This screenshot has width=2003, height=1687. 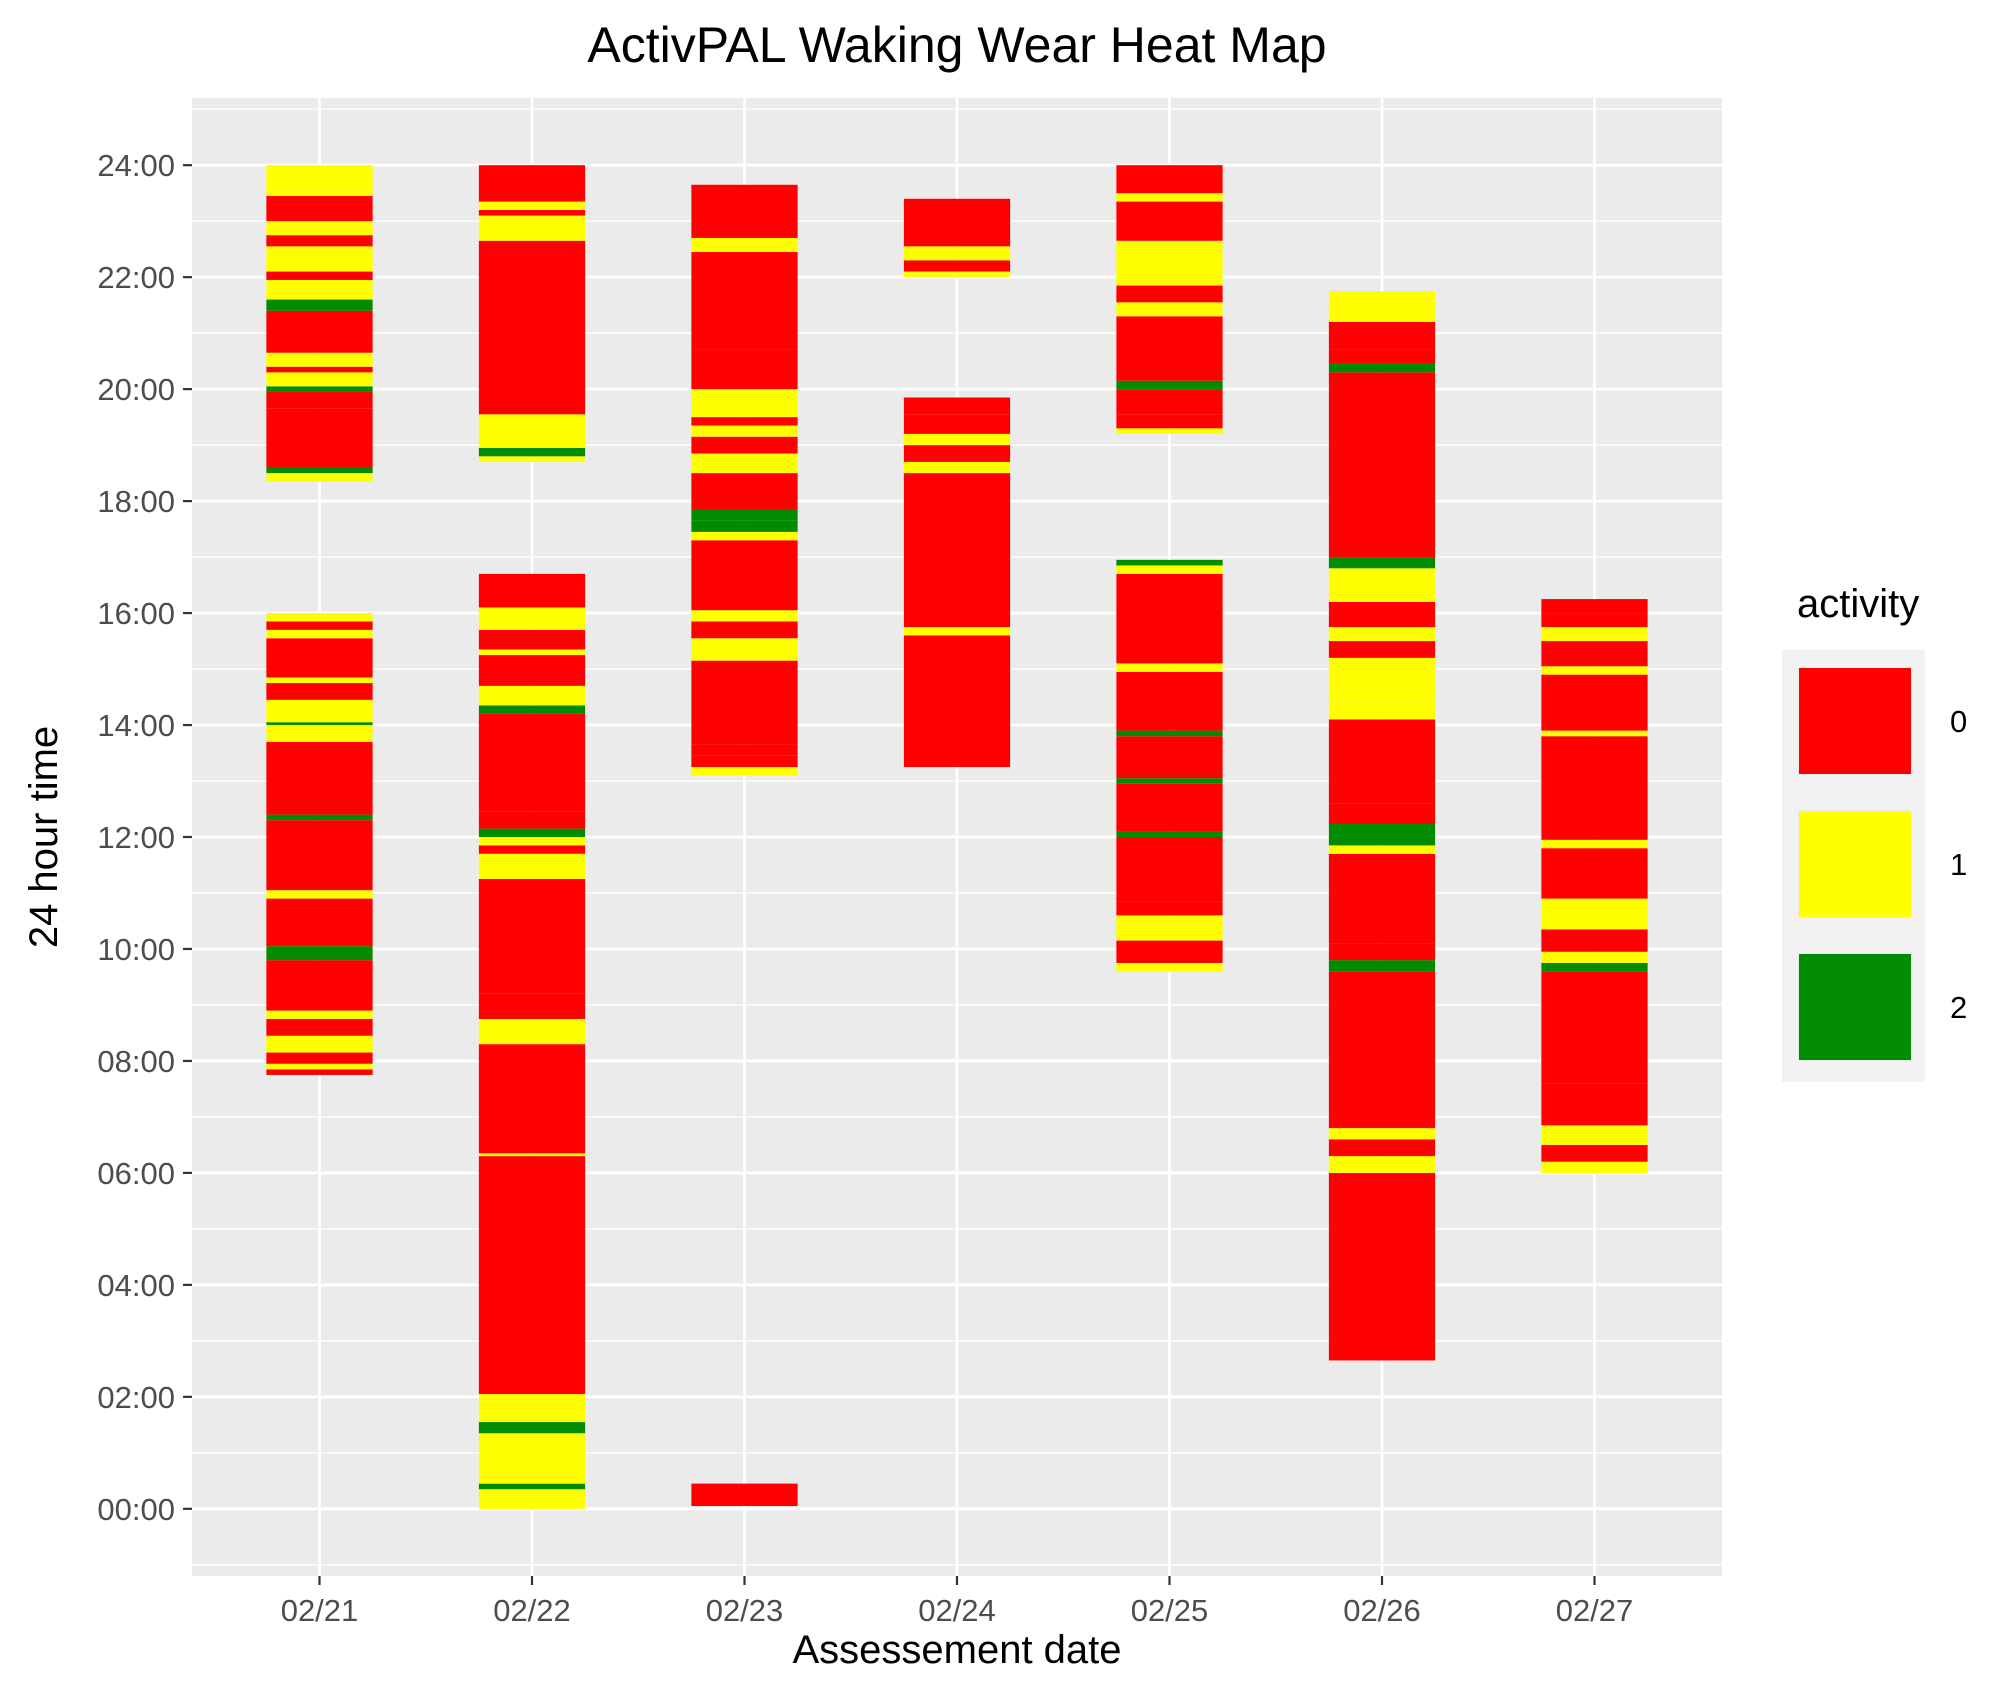 What do you see at coordinates (1958, 1007) in the screenshot?
I see `legend-label: 2` at bounding box center [1958, 1007].